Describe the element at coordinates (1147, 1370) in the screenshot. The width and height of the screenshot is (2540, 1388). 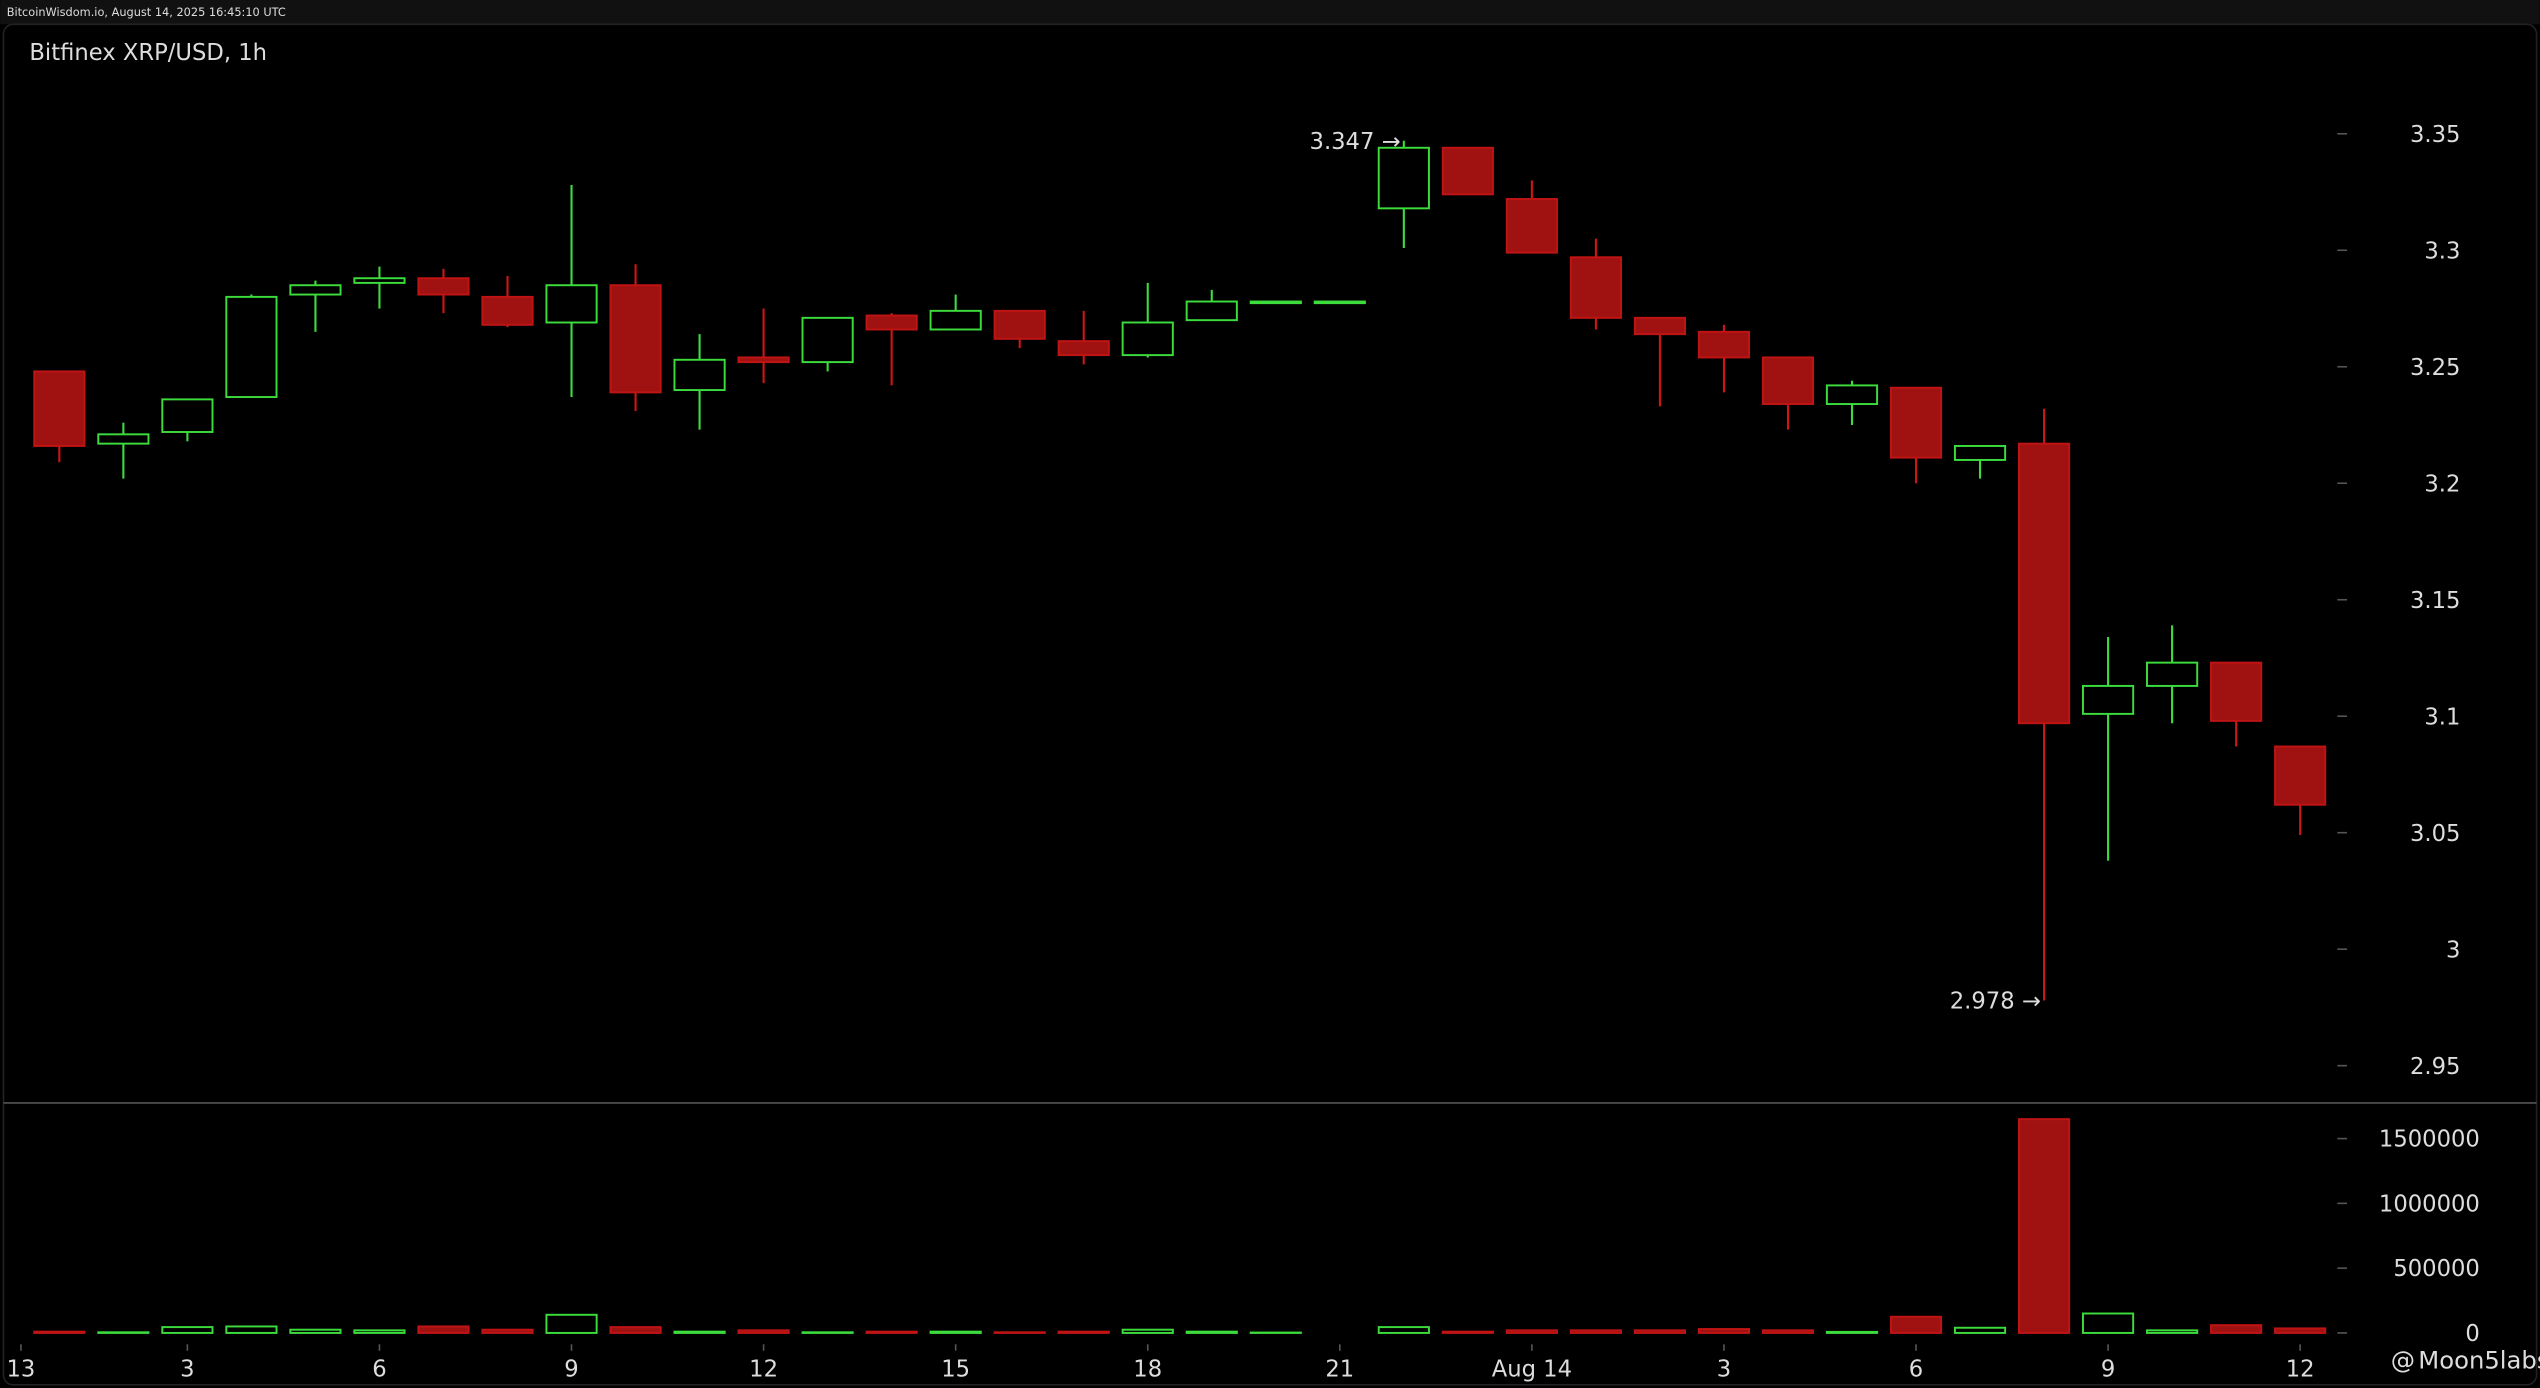
I see `x-tick-label: 18` at that location.